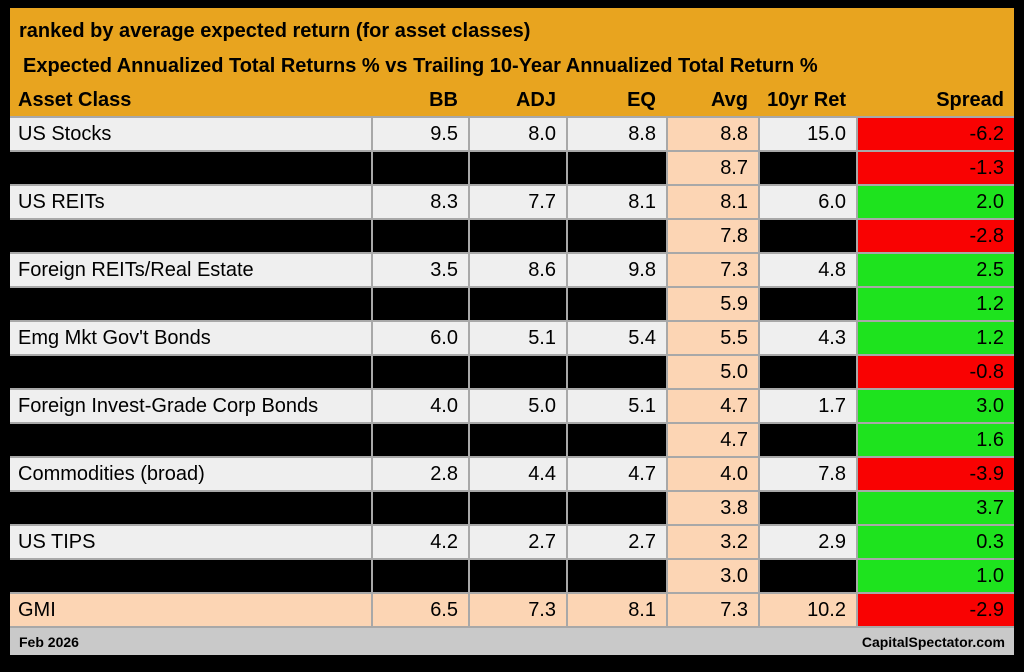 This screenshot has height=672, width=1024. Describe the element at coordinates (617, 542) in the screenshot. I see `cell-eq: 2.7` at that location.